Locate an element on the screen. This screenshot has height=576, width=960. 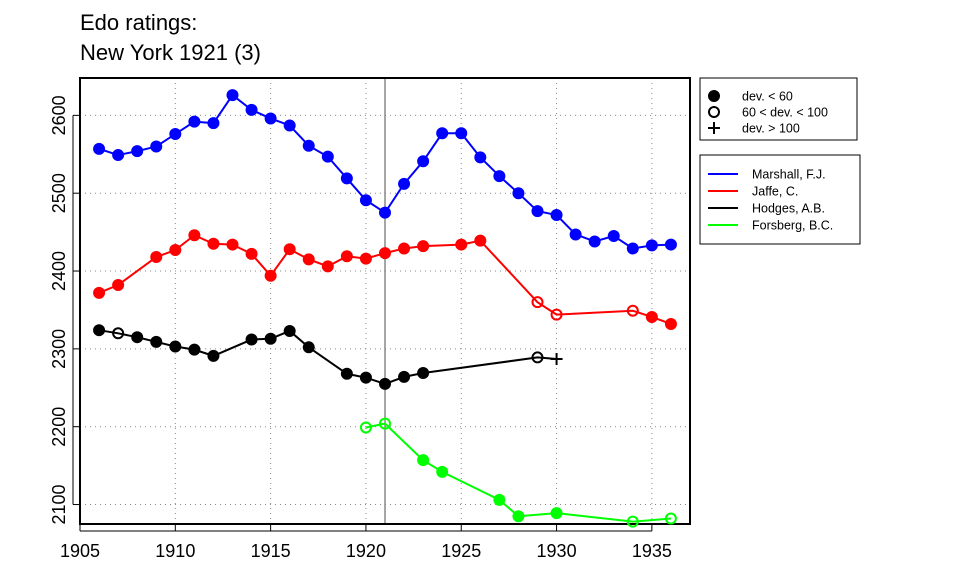
series-legend-label: Forsberg, B.C. is located at coordinates (792, 226).